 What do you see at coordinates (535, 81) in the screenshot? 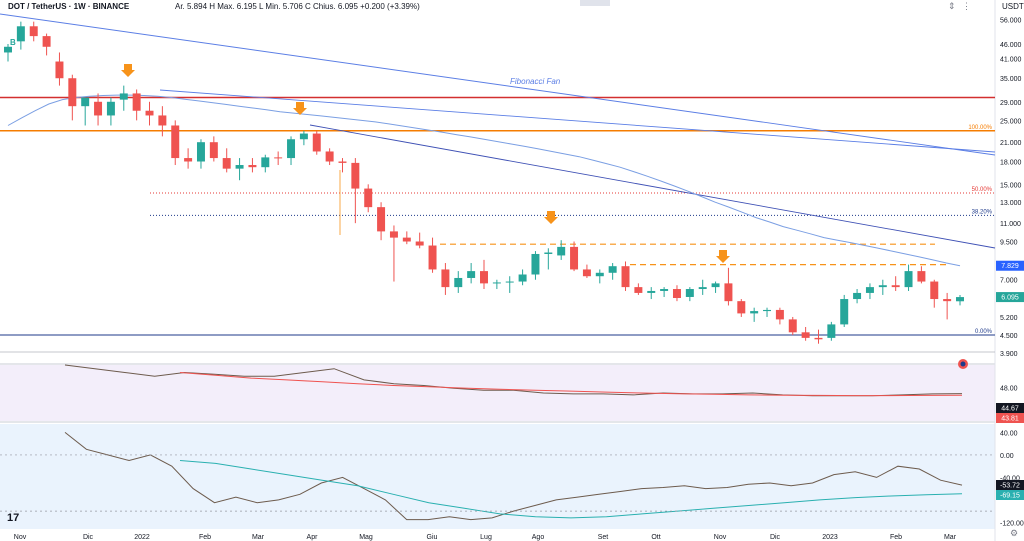
I see `fibonacci-fan-label: Fibonacci Fan` at bounding box center [535, 81].